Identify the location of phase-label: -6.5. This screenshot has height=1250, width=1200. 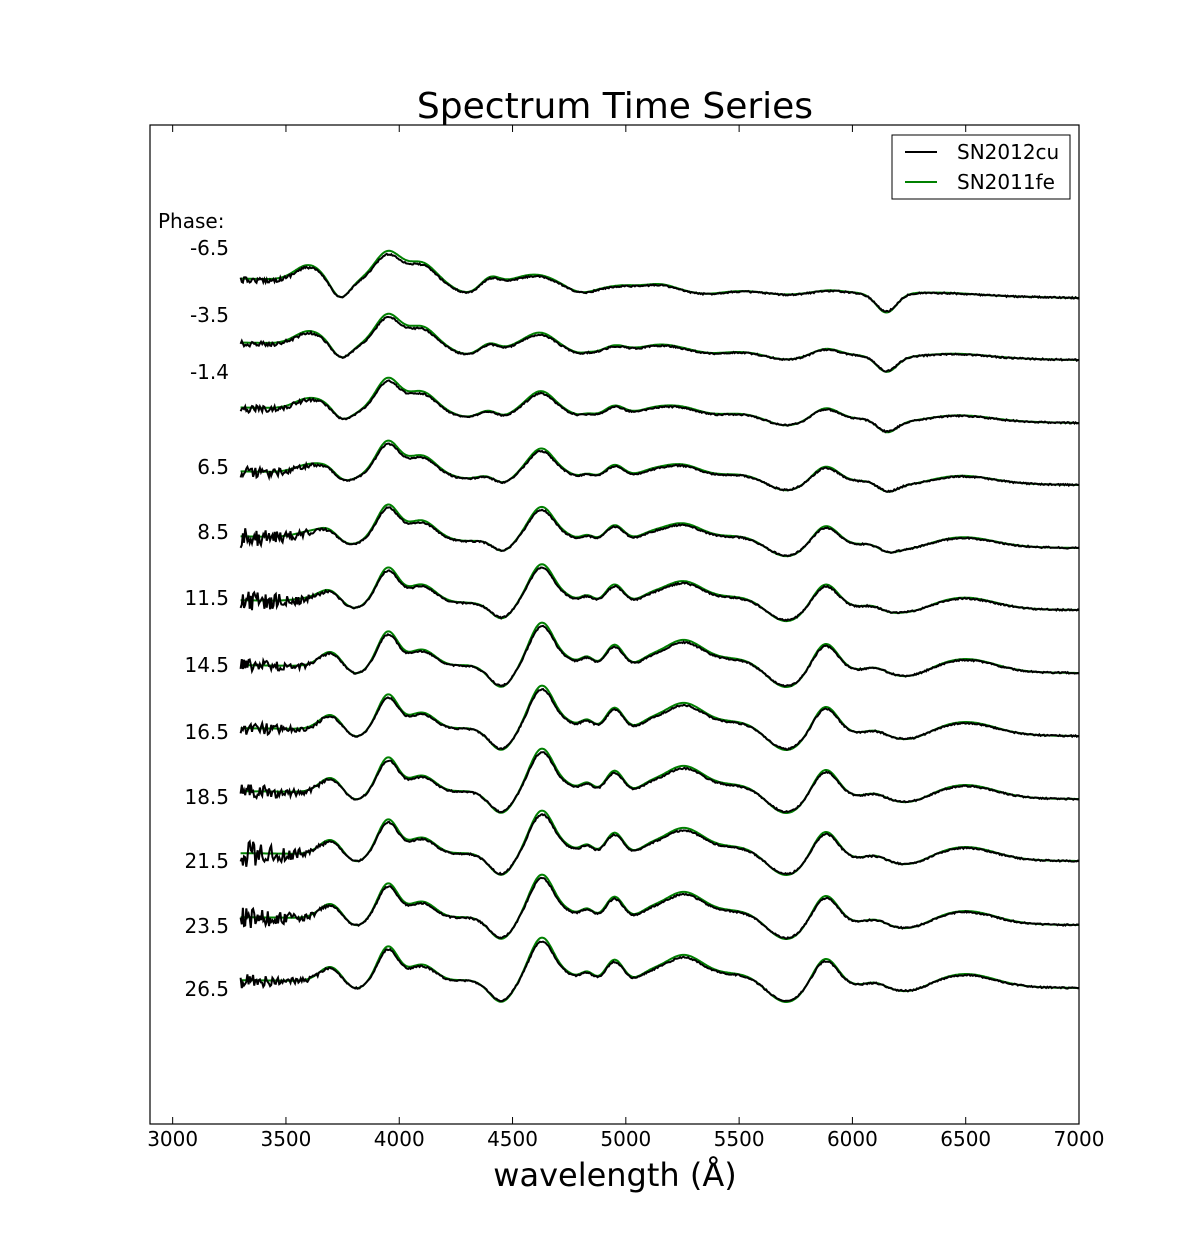
(209, 248).